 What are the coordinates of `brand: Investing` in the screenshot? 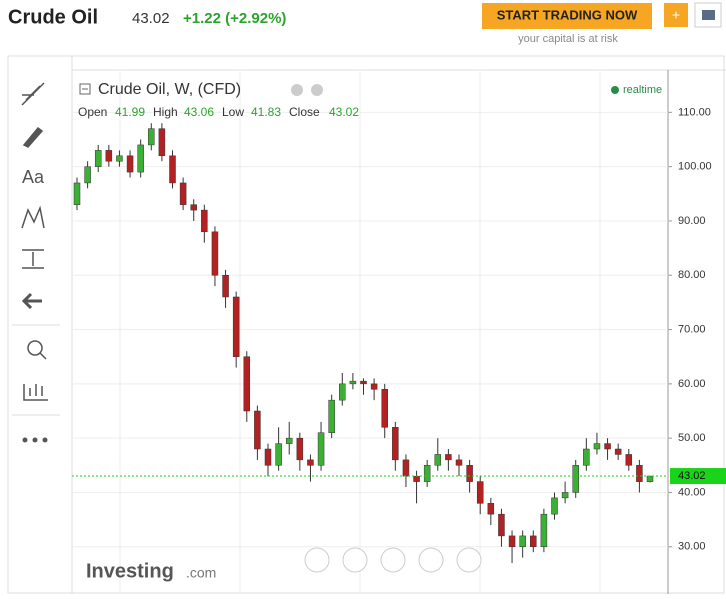 It's located at (130, 571).